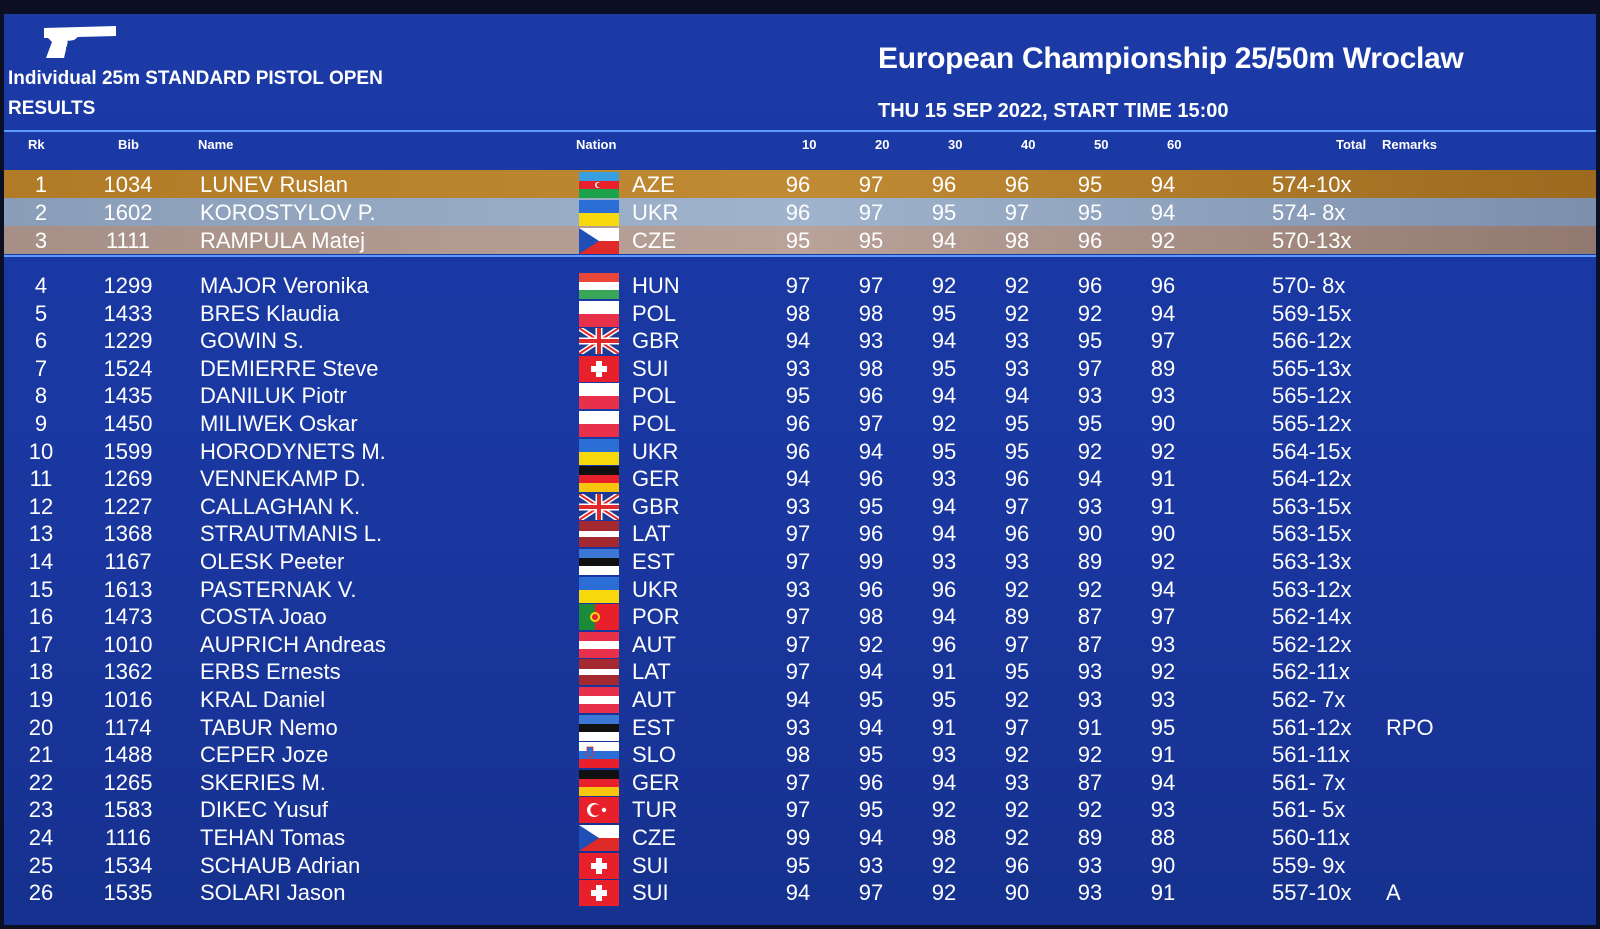 This screenshot has height=929, width=1600. What do you see at coordinates (41, 313) in the screenshot?
I see `rank-cell: 5` at bounding box center [41, 313].